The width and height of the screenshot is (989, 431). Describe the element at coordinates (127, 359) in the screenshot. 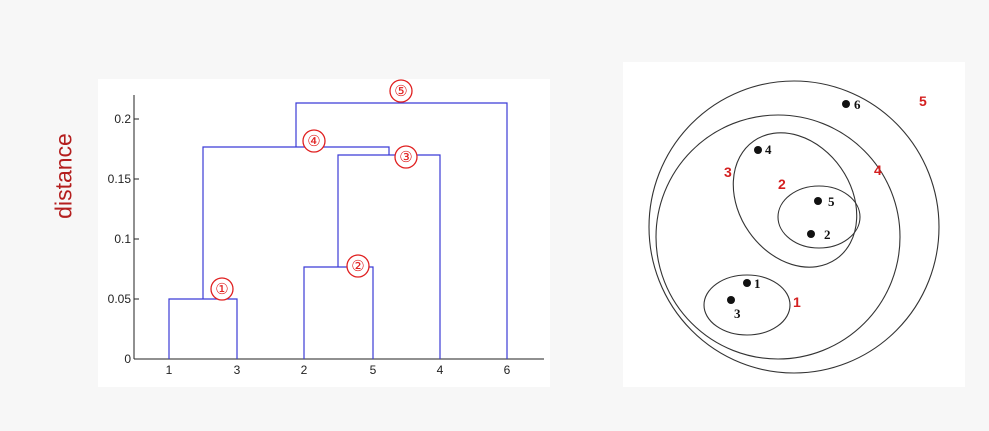

I see `y-tick-label: 0` at that location.